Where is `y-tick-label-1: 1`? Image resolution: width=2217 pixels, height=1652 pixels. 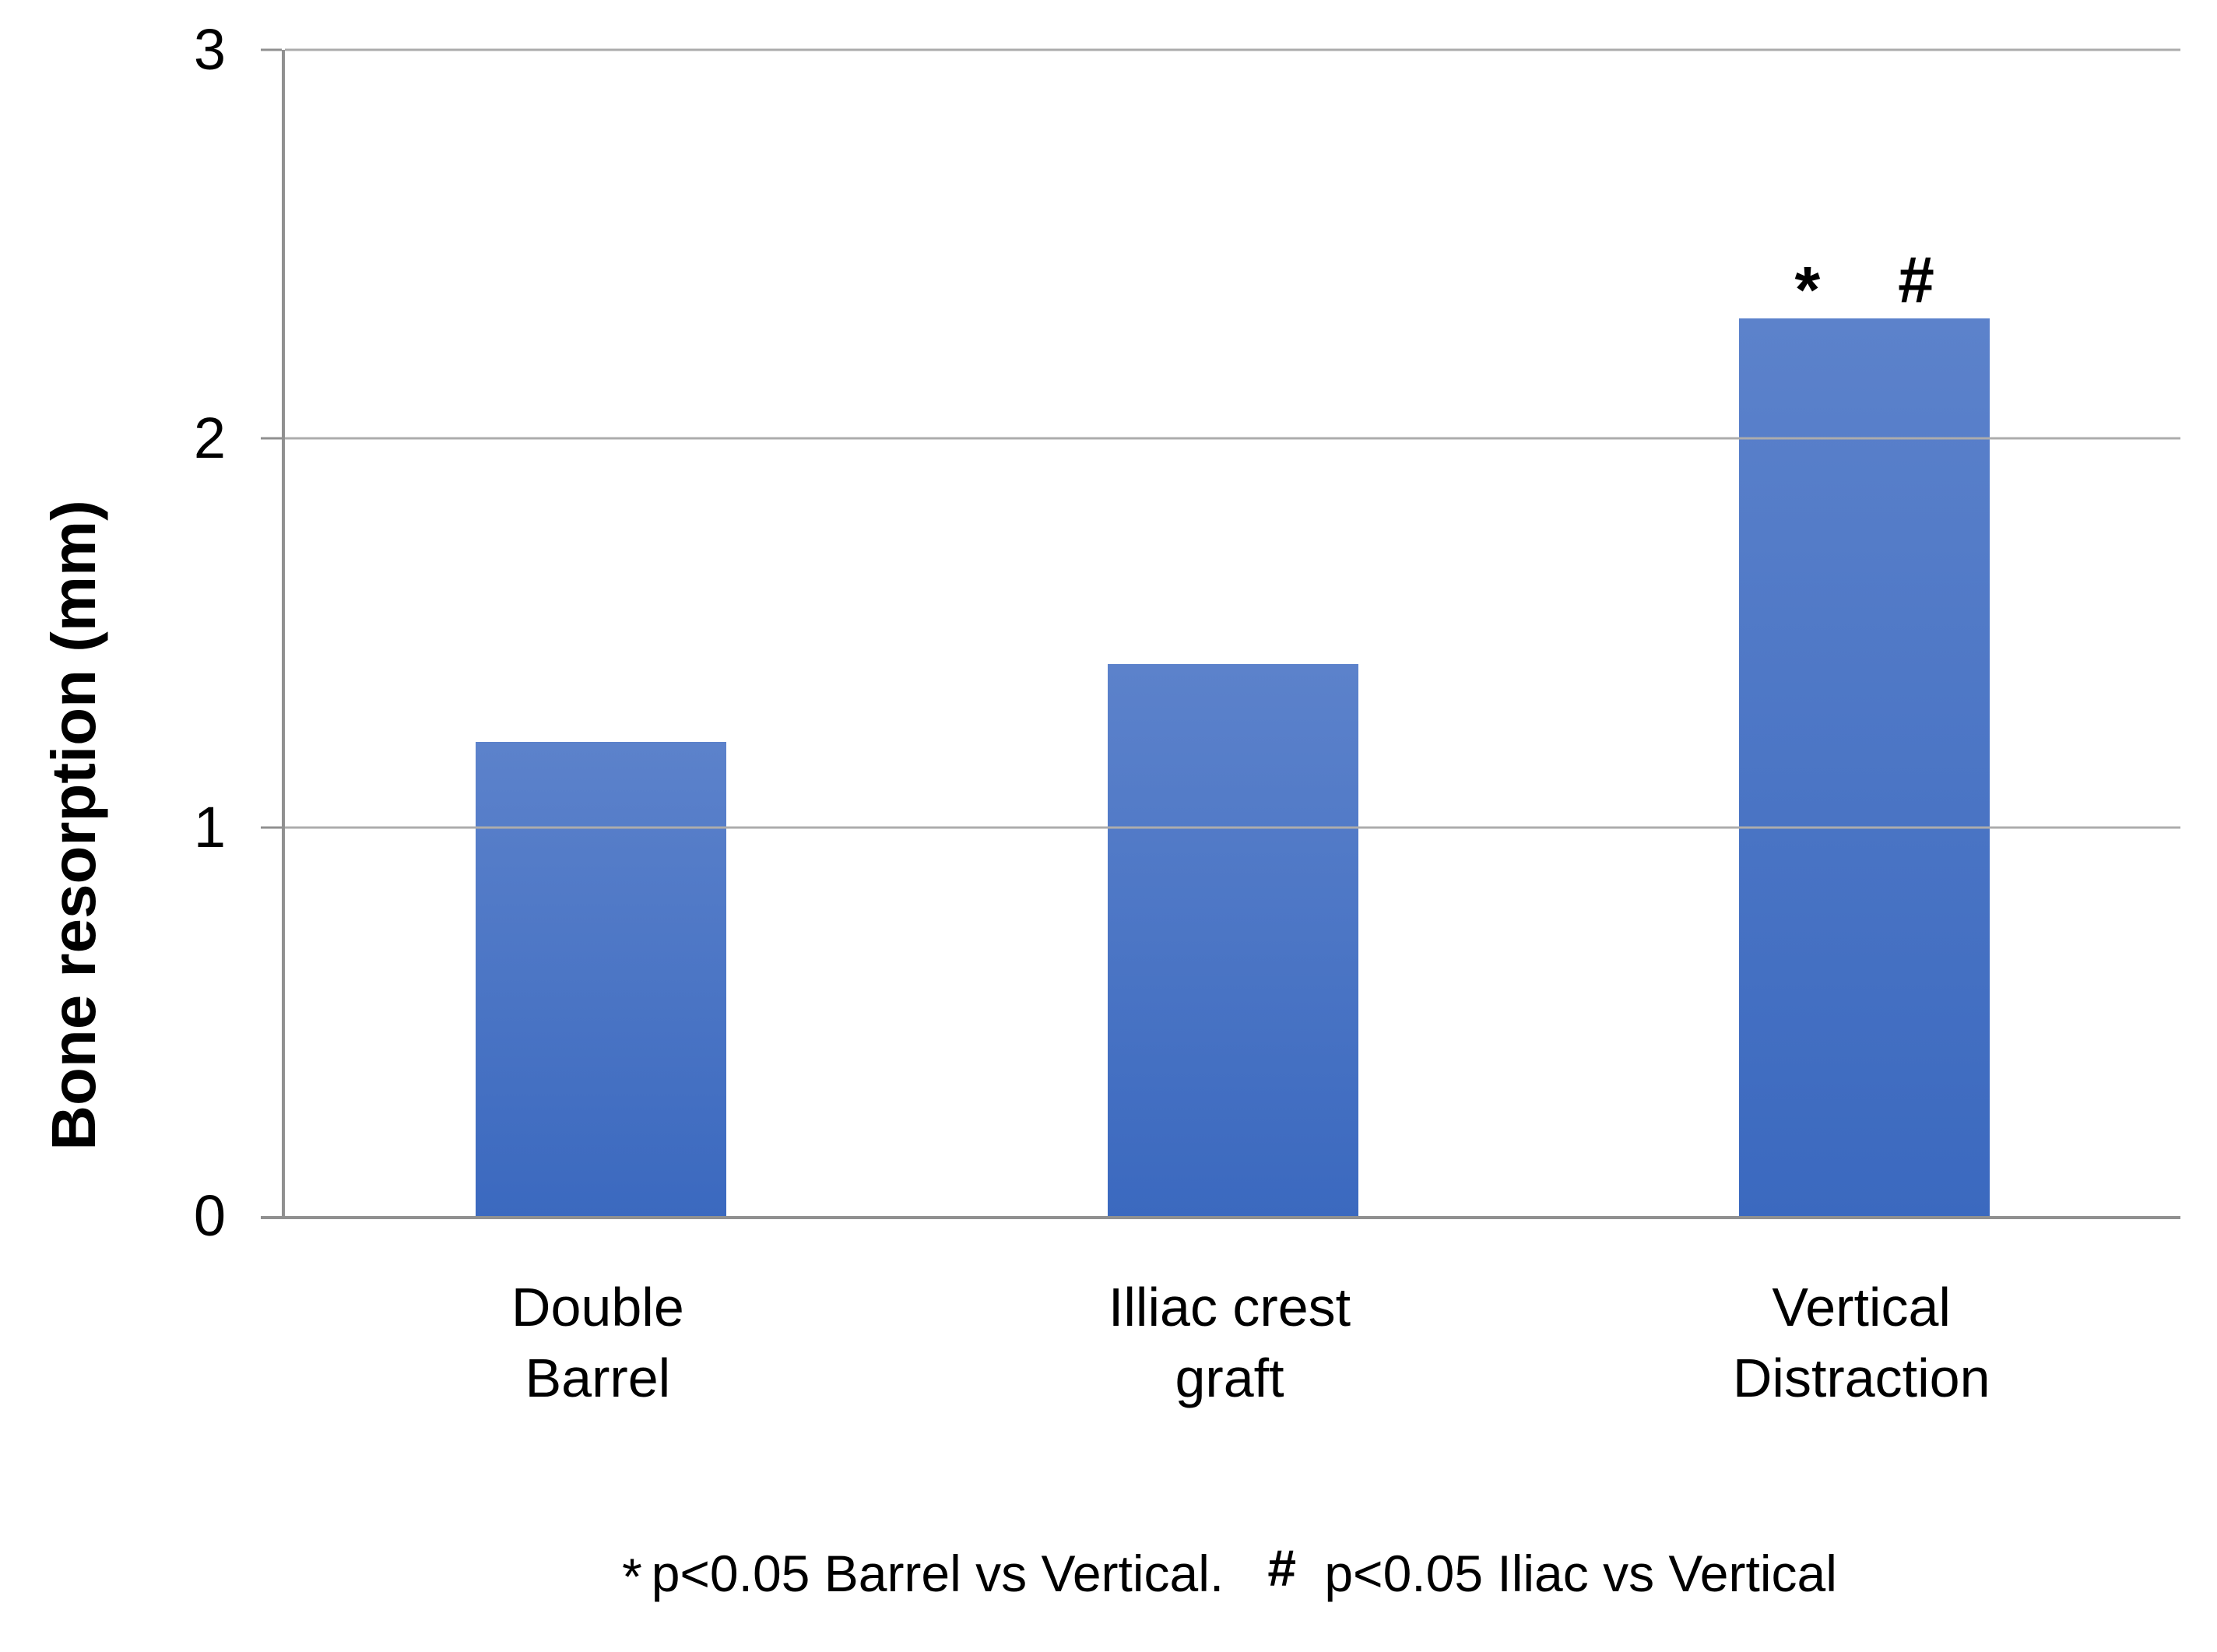
y-tick-label-1: 1 is located at coordinates (209, 826).